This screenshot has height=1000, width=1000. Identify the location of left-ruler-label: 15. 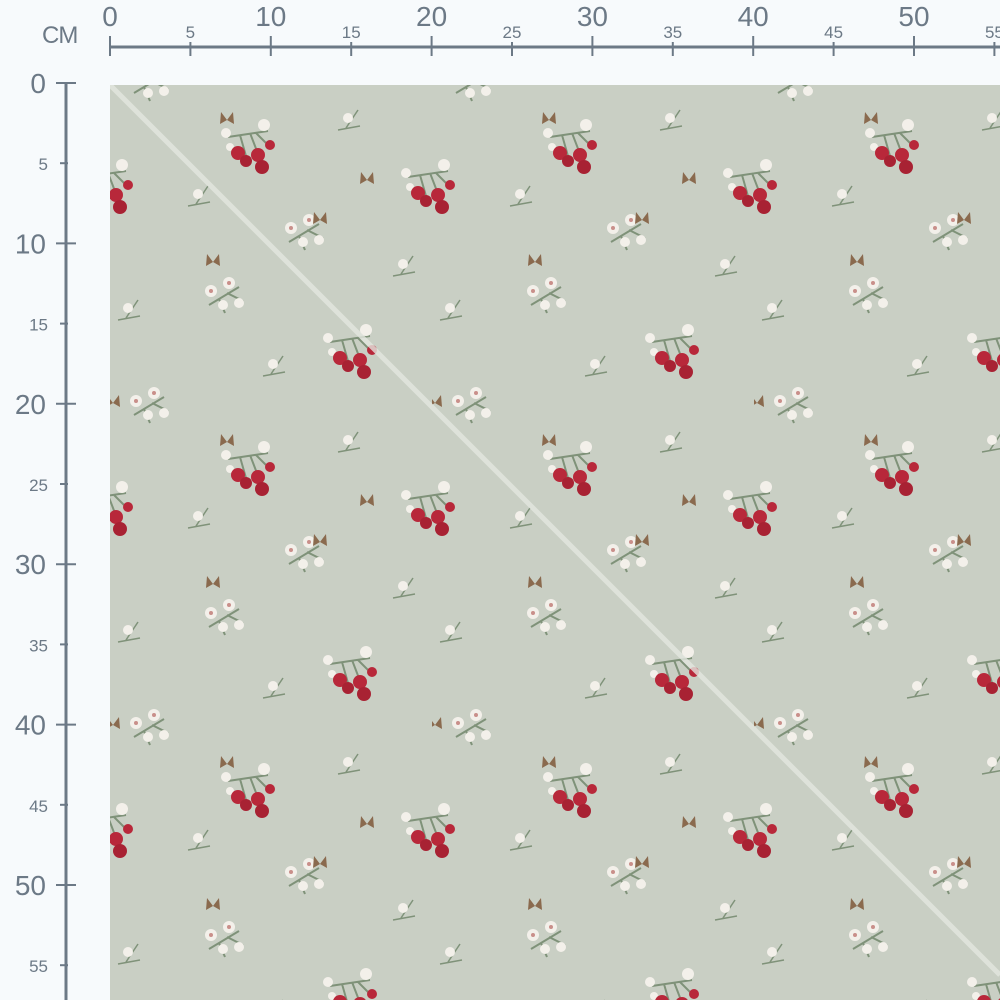
(38, 325).